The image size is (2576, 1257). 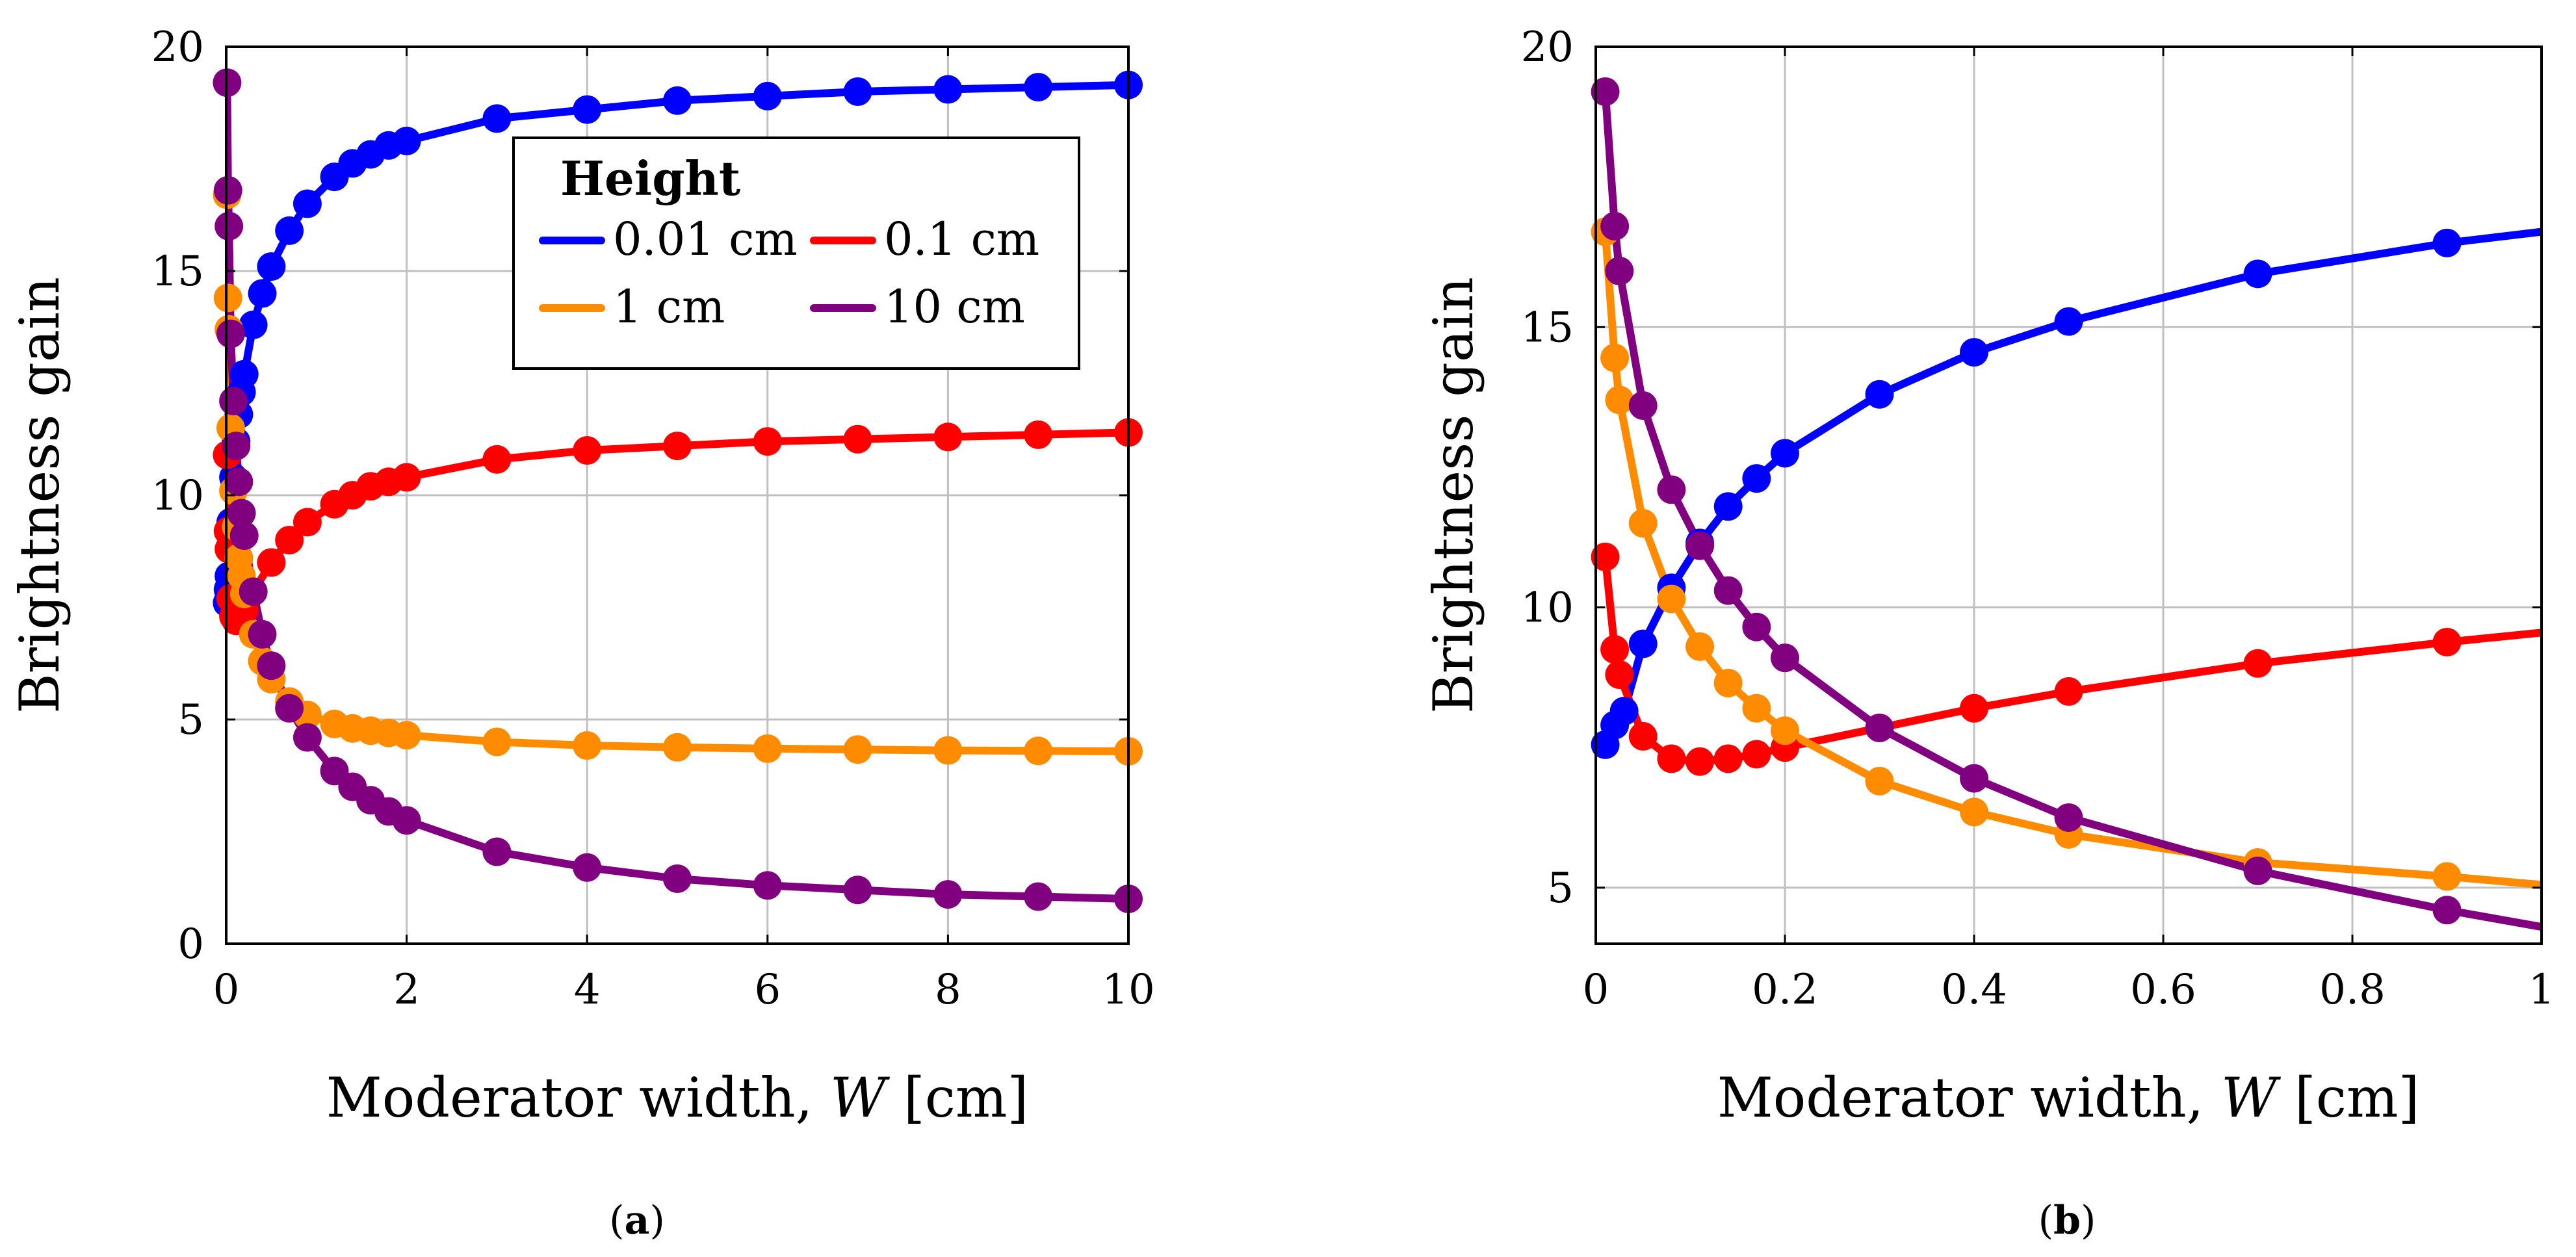 What do you see at coordinates (961, 239) in the screenshot?
I see `legend-entry-label: 0.1 cm` at bounding box center [961, 239].